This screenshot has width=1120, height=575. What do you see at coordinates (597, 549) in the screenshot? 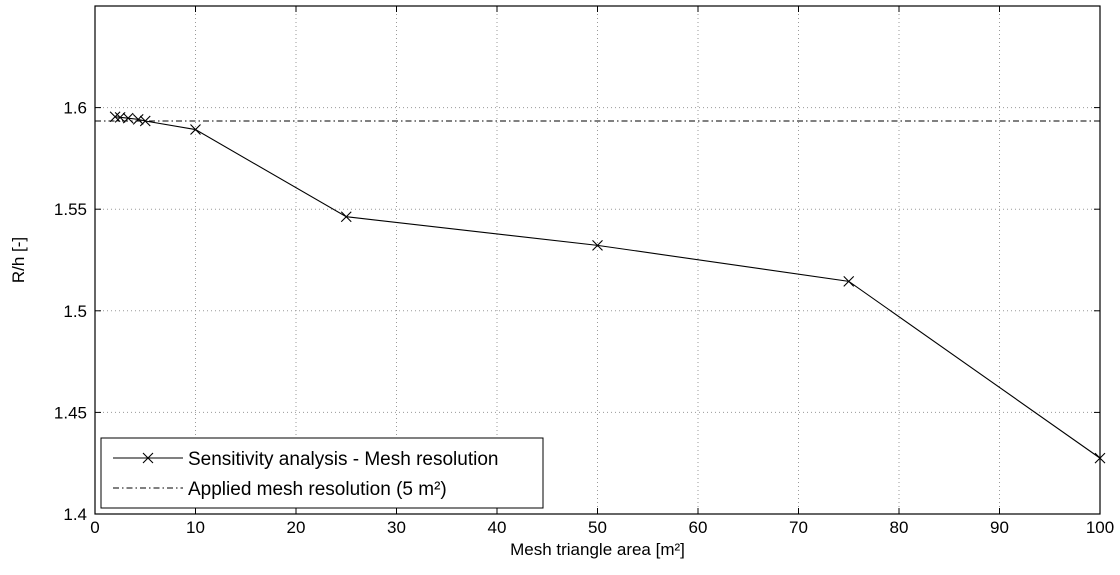
I see `x-axis-title: Mesh triangle area [m²]` at bounding box center [597, 549].